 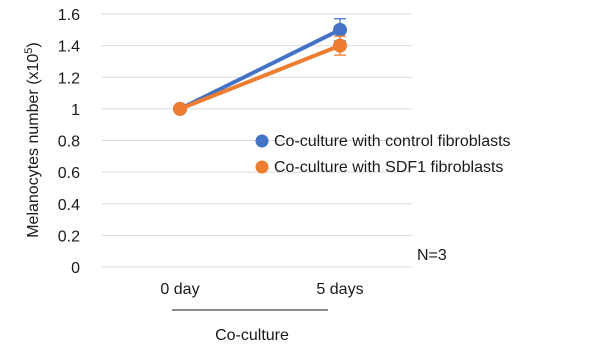 What do you see at coordinates (261, 289) in the screenshot?
I see `x-tick-labels: 0 day 5 days` at bounding box center [261, 289].